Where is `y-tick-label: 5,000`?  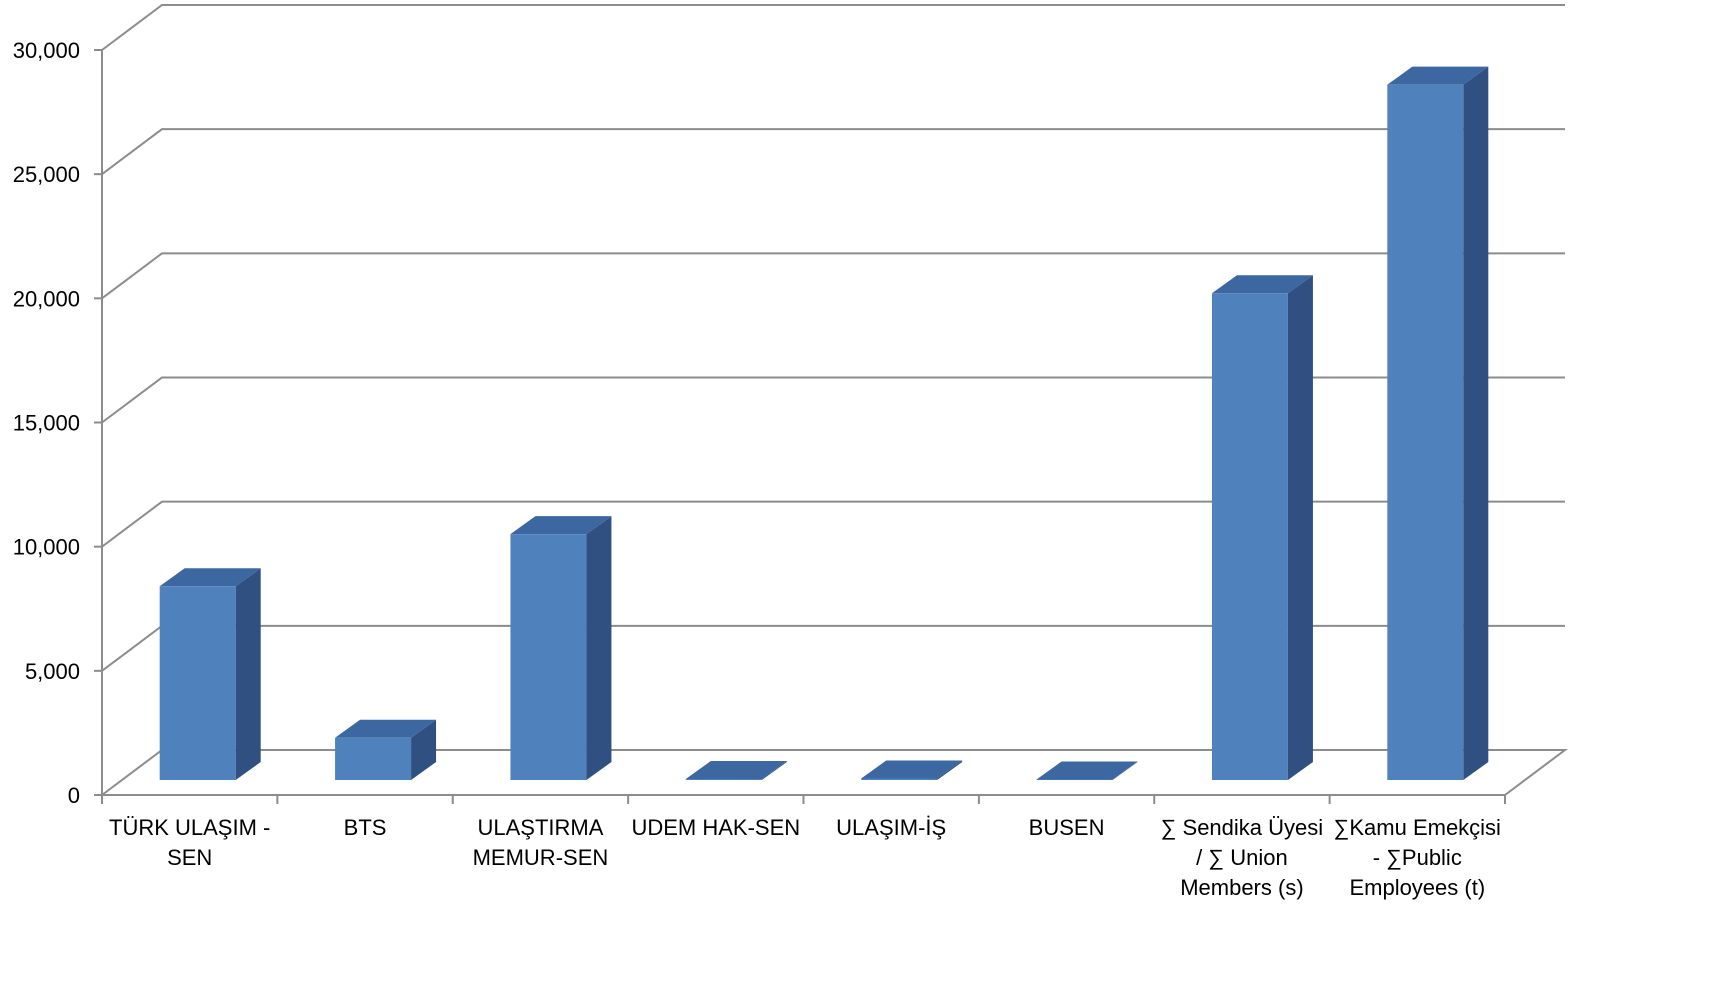
y-tick-label: 5,000 is located at coordinates (52, 671).